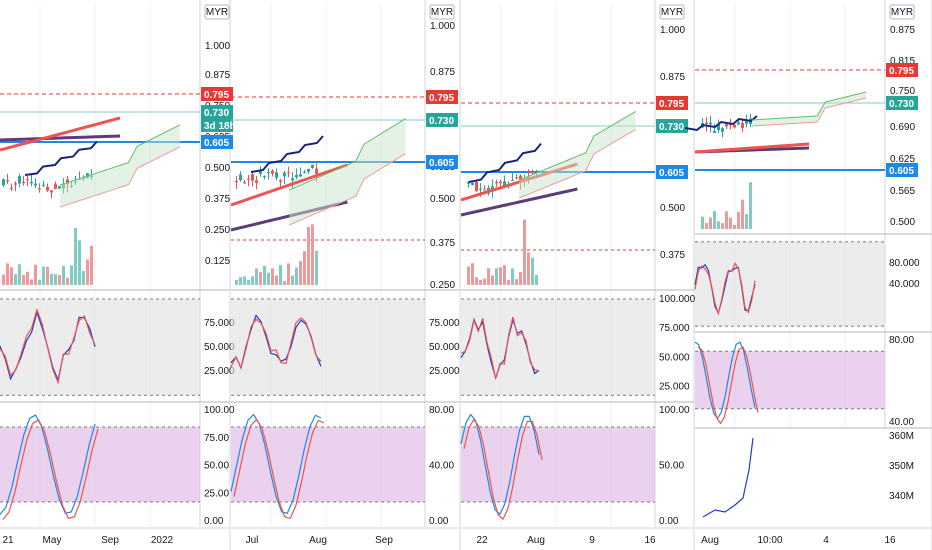 Image resolution: width=932 pixels, height=550 pixels. What do you see at coordinates (536, 540) in the screenshot?
I see `time-axis-tick: Aug` at bounding box center [536, 540].